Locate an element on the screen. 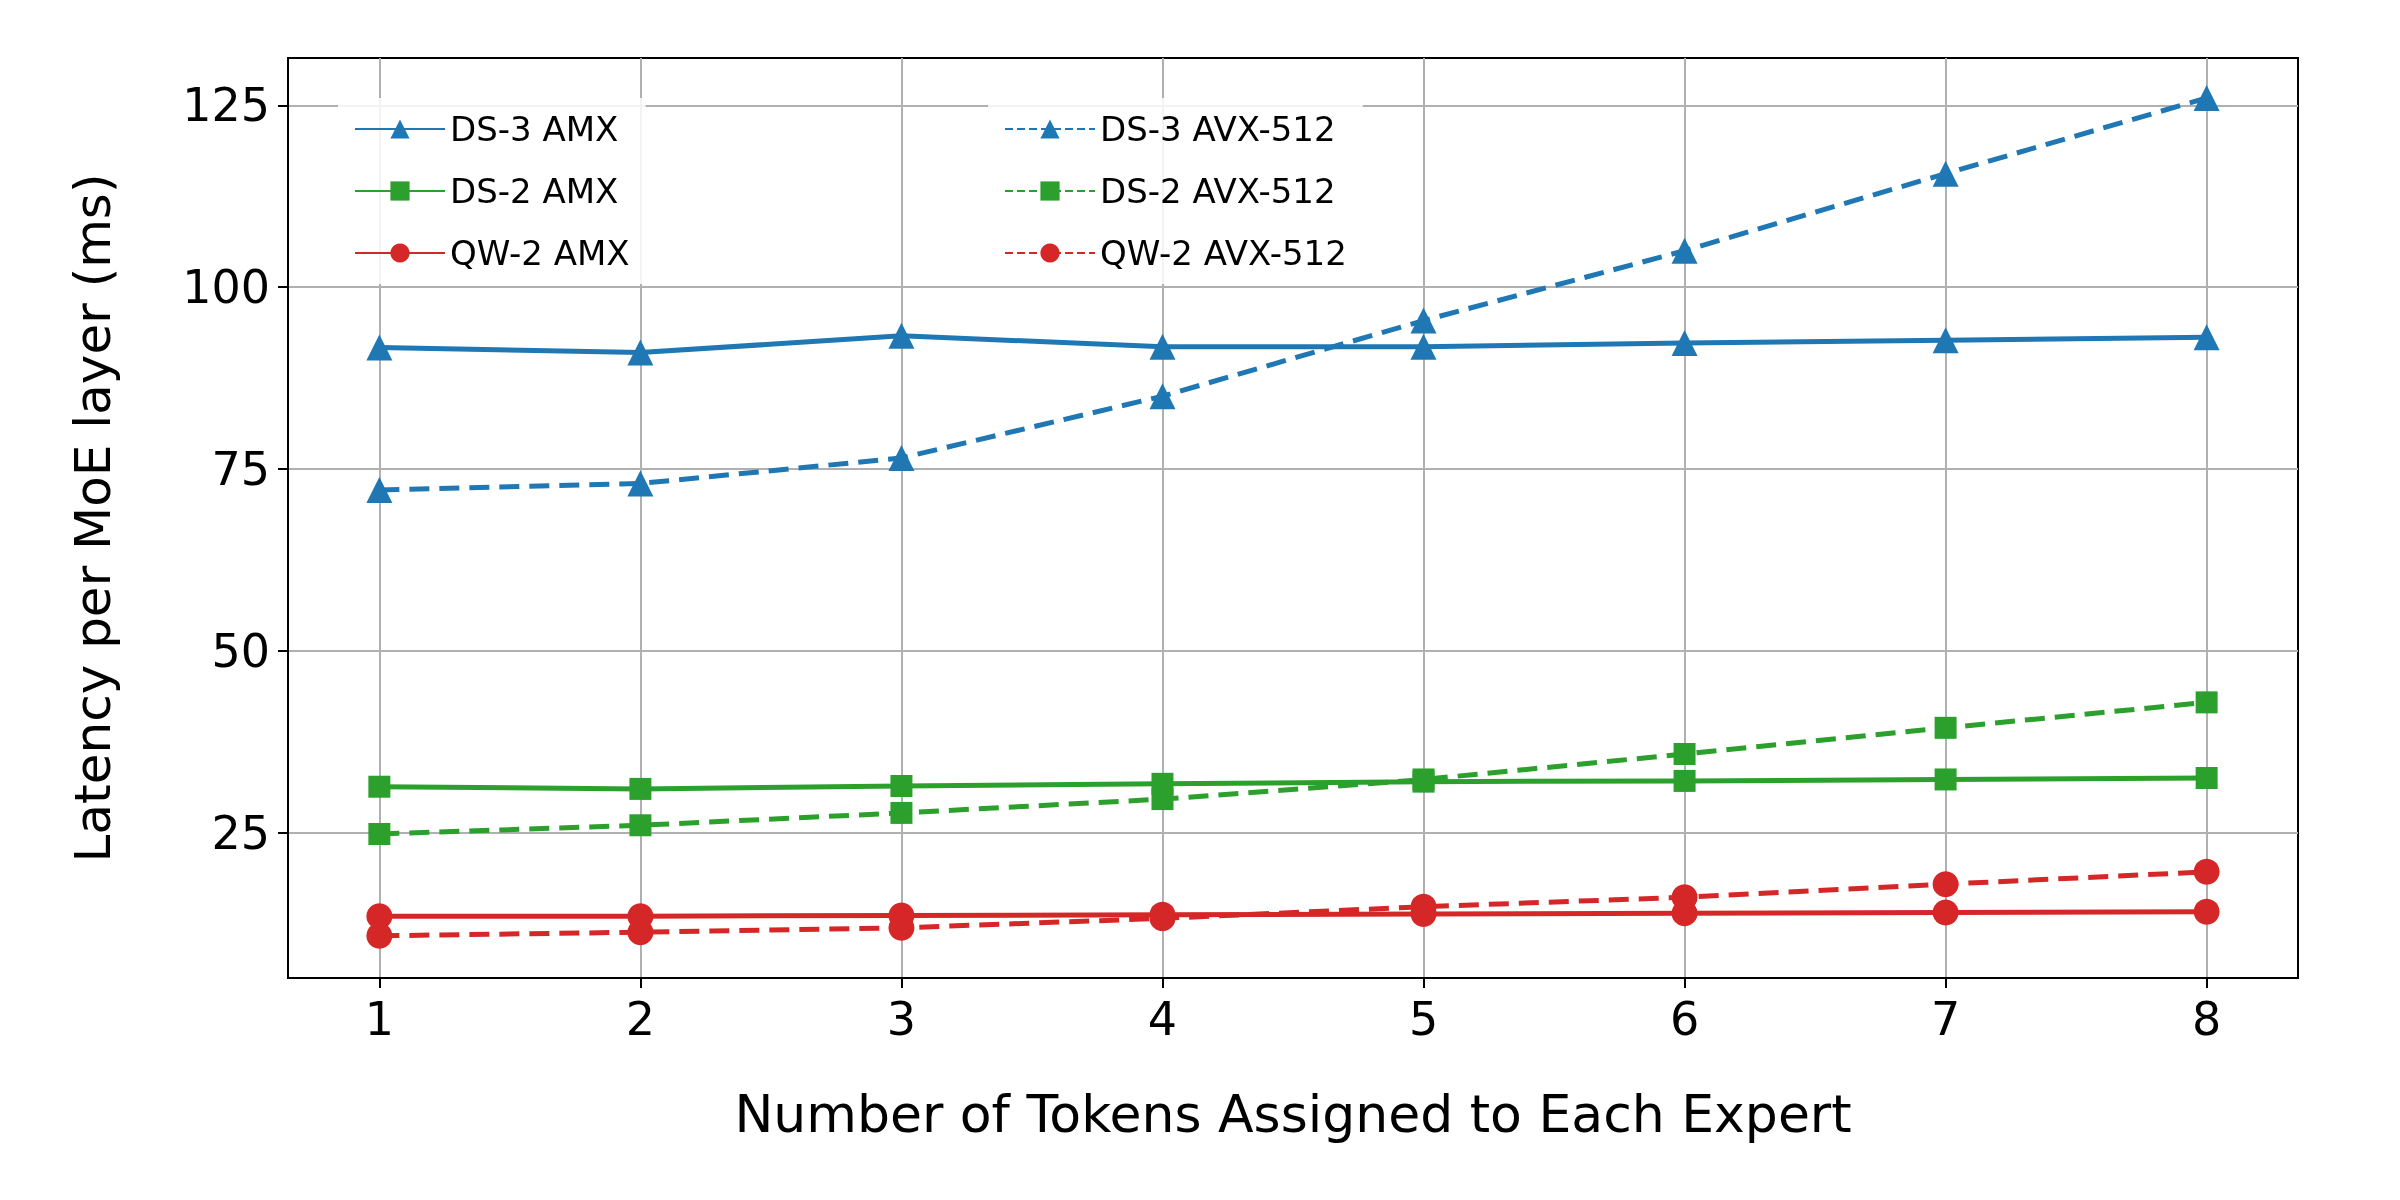 This screenshot has height=1200, width=2400. legend-label: QW-2 AMX is located at coordinates (540, 253).